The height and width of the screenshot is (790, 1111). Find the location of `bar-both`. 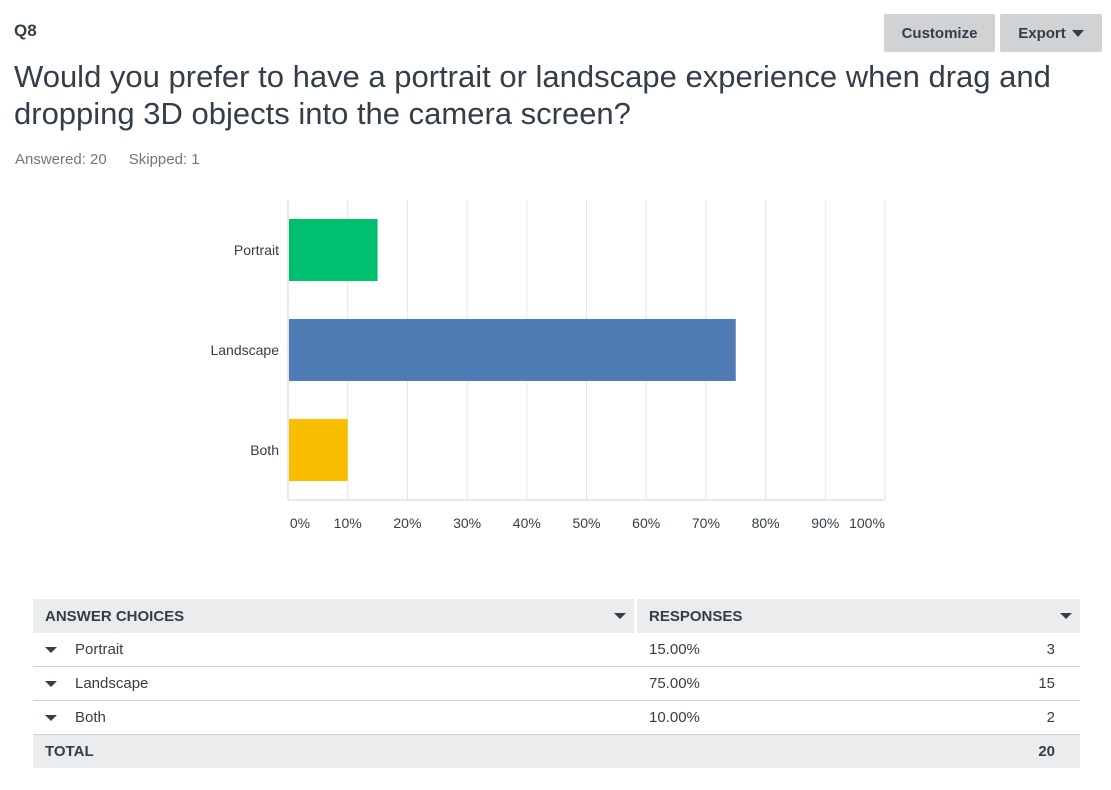

bar-both is located at coordinates (318, 450).